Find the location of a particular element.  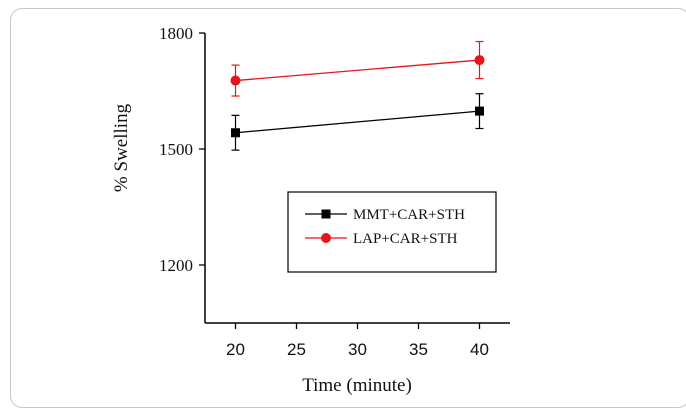

series-layer is located at coordinates (357, 95).